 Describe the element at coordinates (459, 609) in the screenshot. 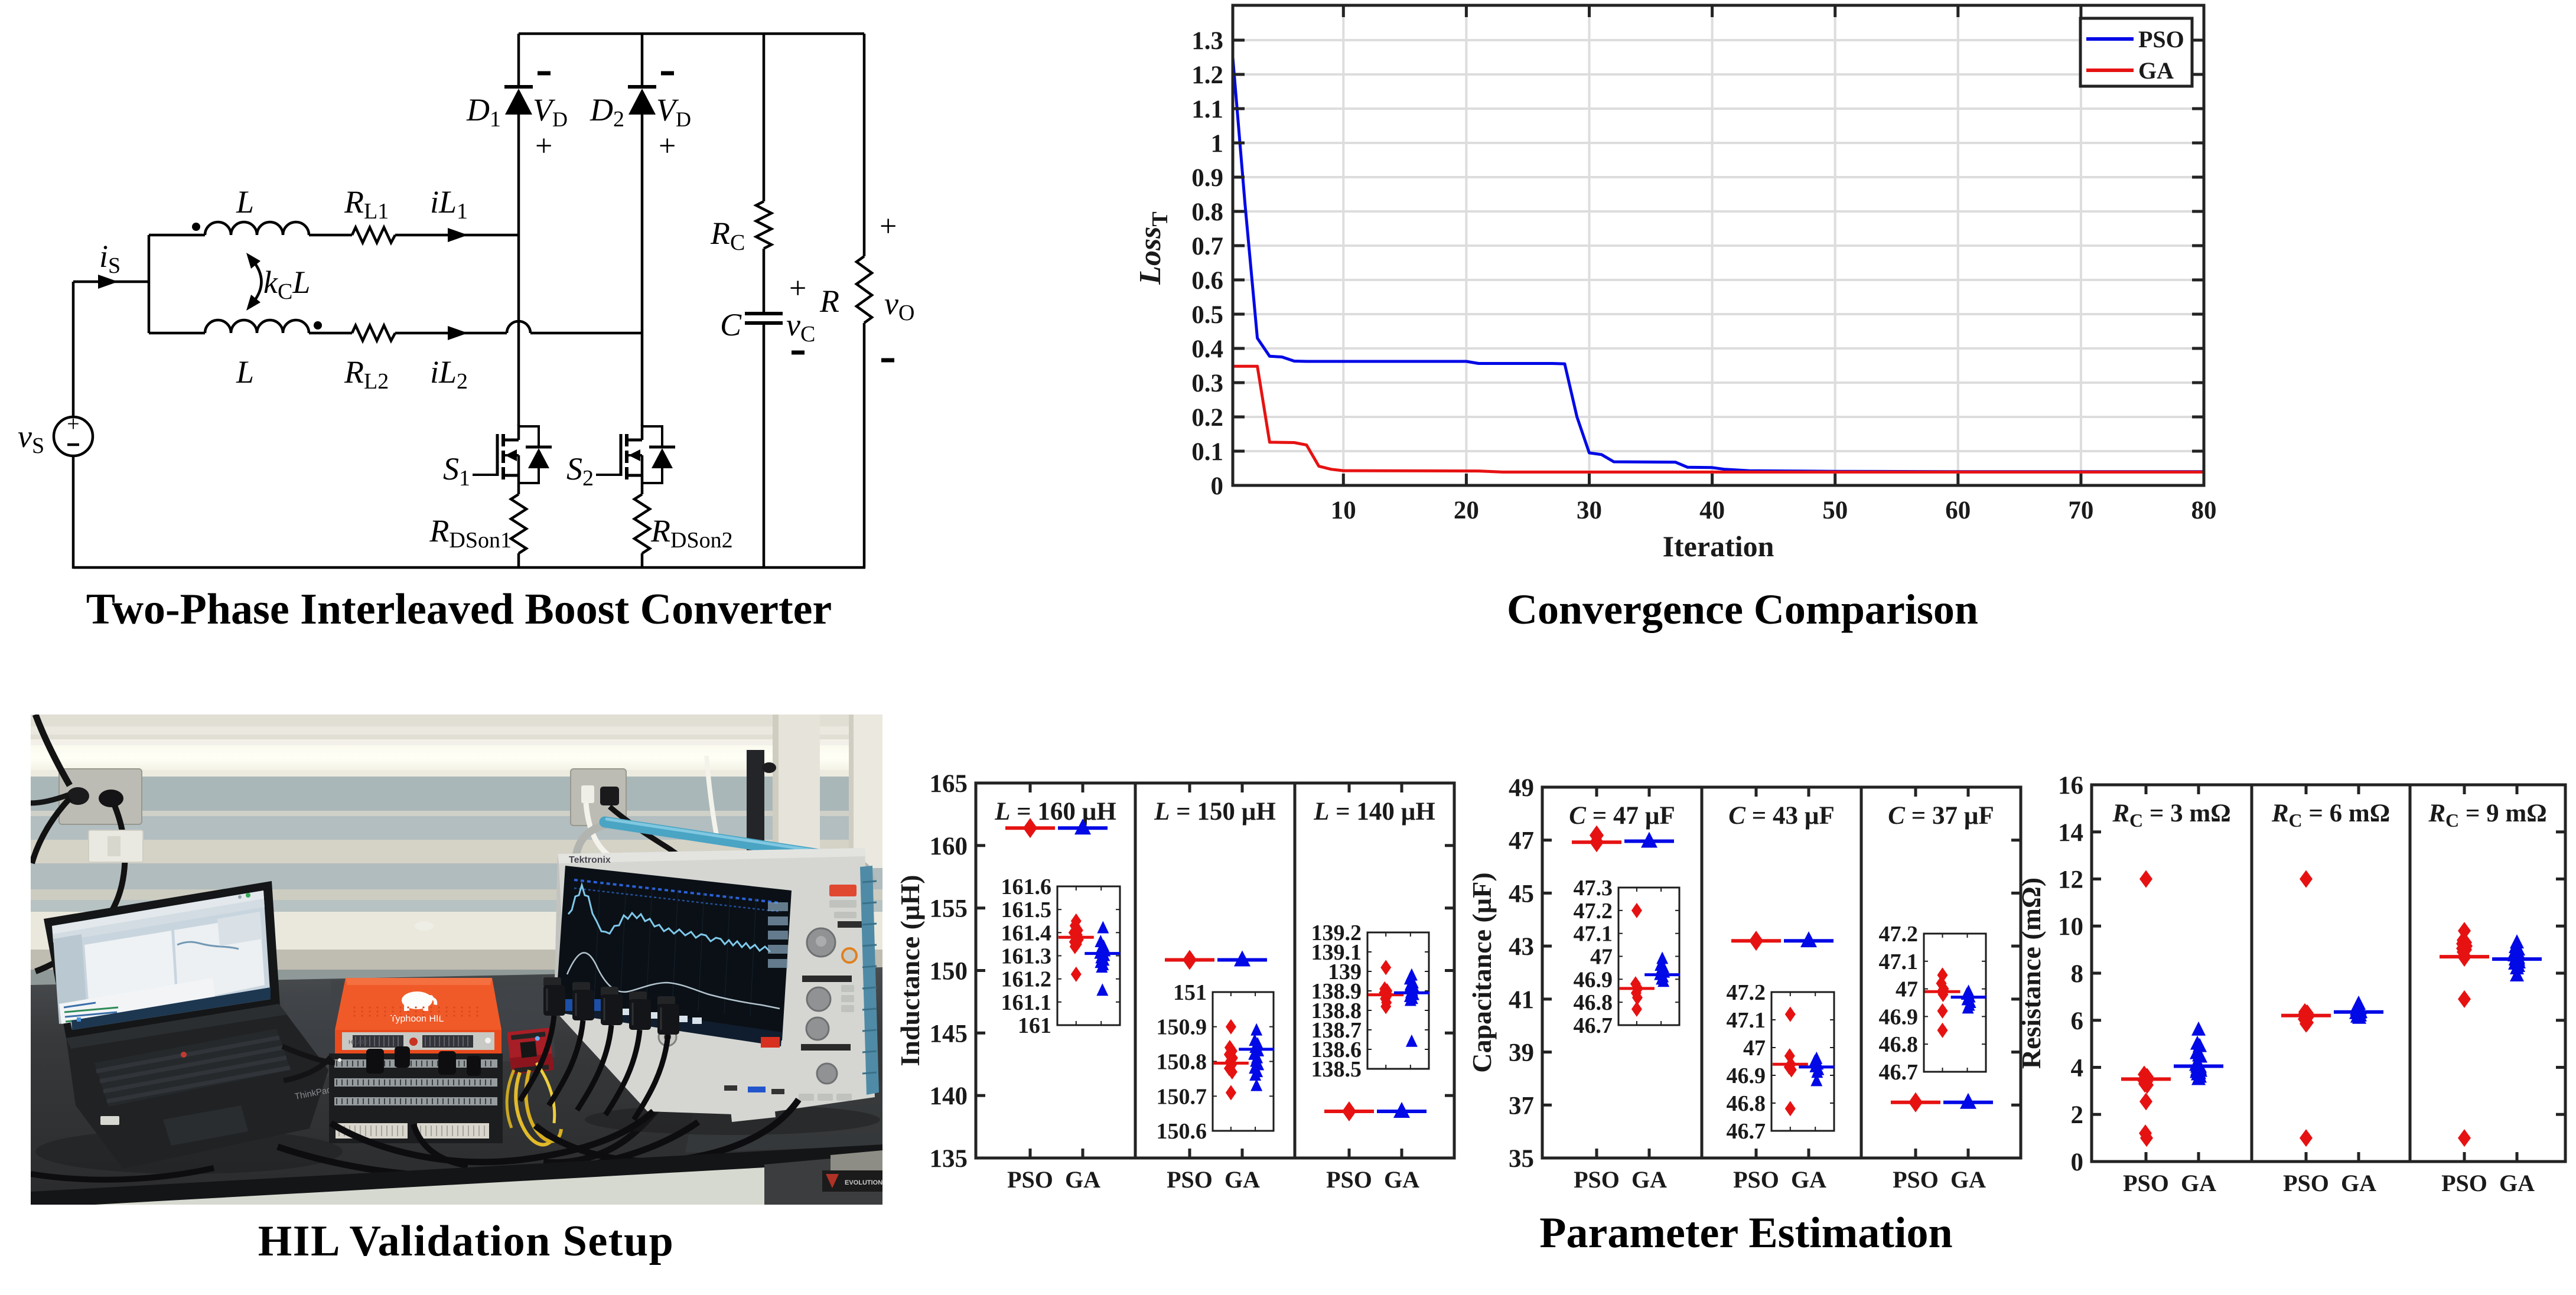

I see `svg-text:Two-Phase Interleaved Boost Co: Two-Phase Interleaved Boost Converter` at that location.